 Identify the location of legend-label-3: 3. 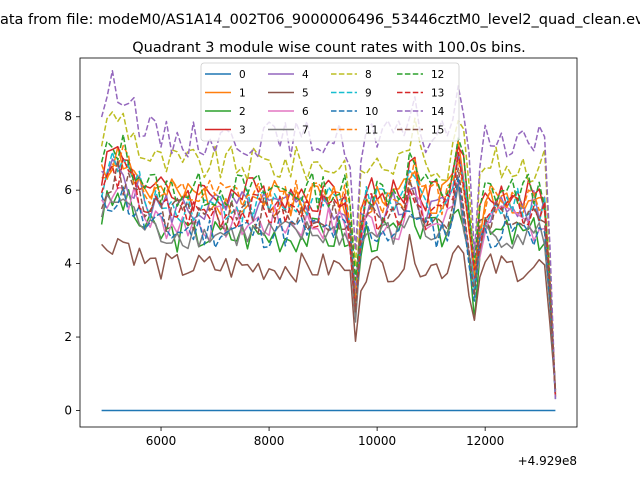
(242, 131).